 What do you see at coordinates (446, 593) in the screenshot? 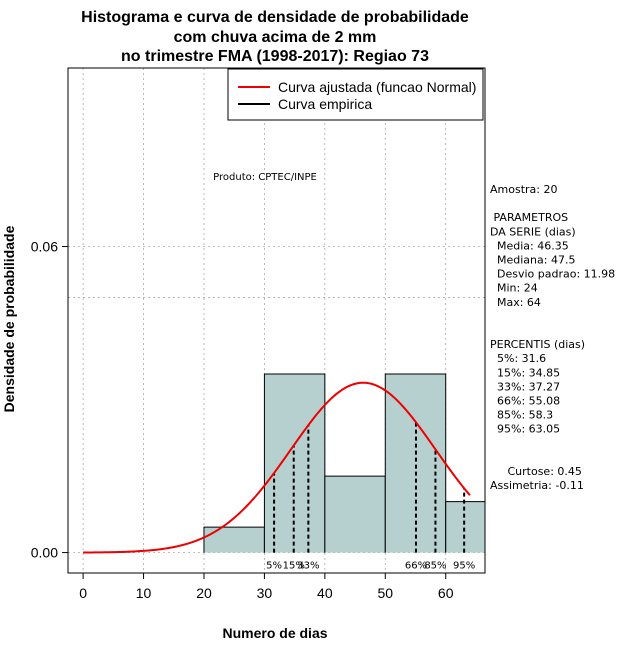
I see `x-tick-label: 60` at bounding box center [446, 593].